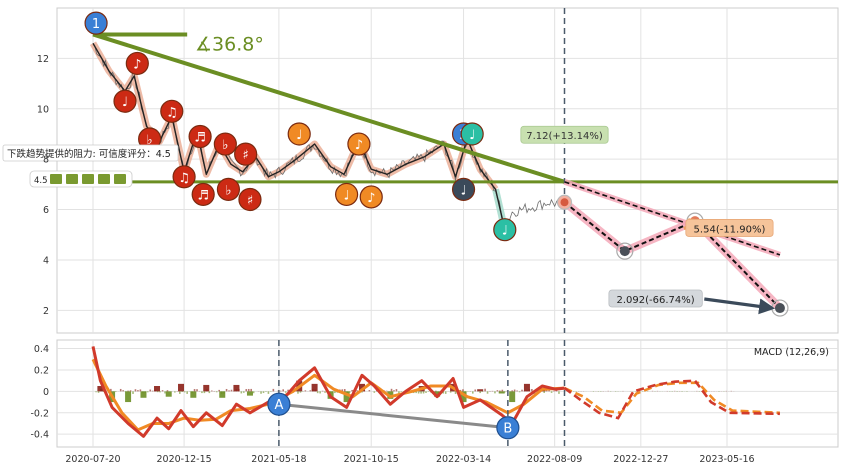 The image size is (845, 475). Describe the element at coordinates (46, 260) in the screenshot. I see `price-y-tick-label: 4` at that location.